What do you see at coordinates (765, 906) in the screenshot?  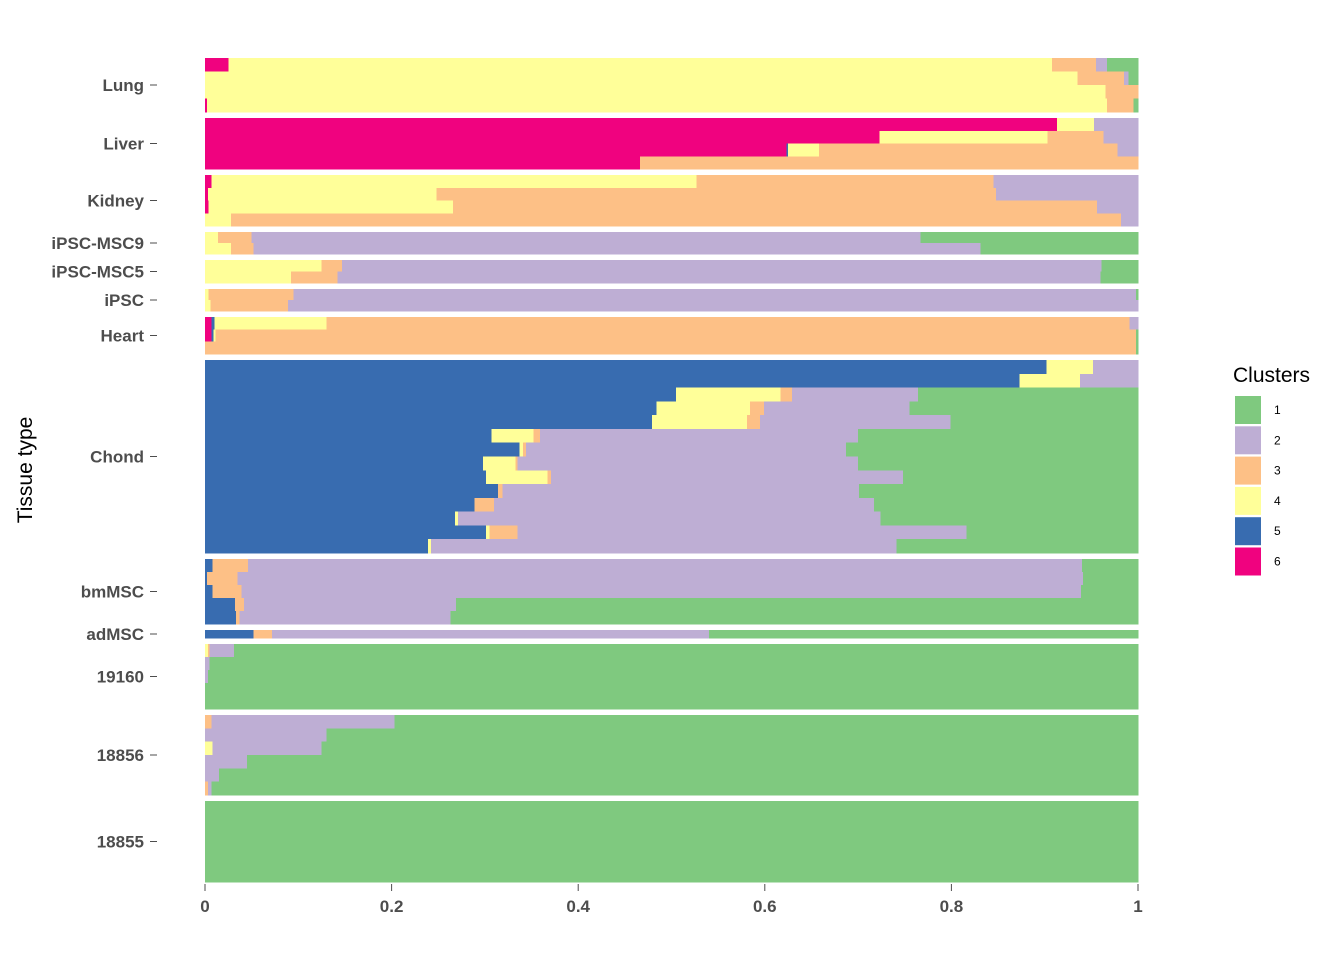 I see `x-tick-label: 0.6` at bounding box center [765, 906].